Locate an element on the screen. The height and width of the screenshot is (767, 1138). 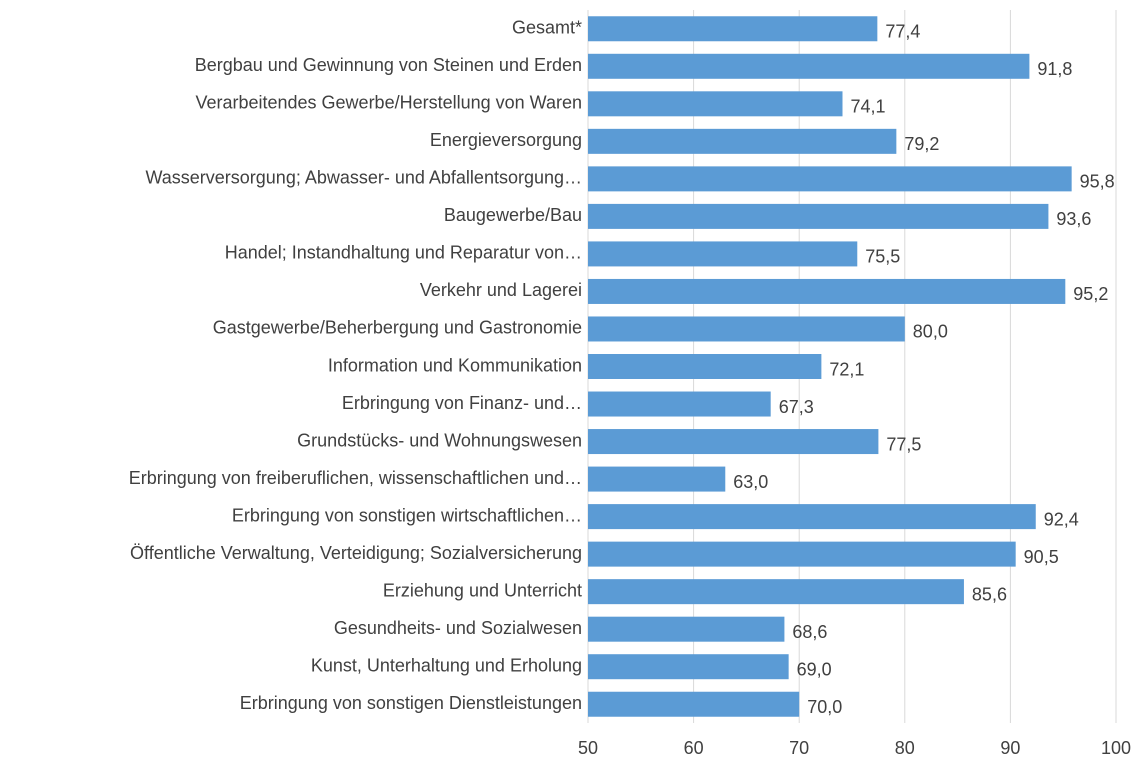
y-tick-label: Gastgewerbe/Beherbergung und Gastronomie is located at coordinates (397, 328).